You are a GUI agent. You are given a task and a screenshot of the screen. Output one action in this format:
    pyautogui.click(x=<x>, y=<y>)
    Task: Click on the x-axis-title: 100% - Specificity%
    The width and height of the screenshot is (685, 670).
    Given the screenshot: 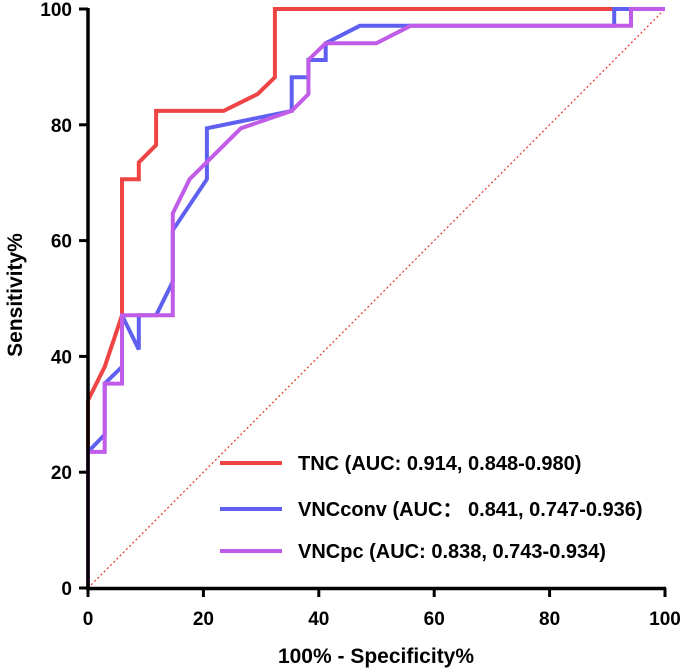 What is the action you would take?
    pyautogui.click(x=376, y=656)
    